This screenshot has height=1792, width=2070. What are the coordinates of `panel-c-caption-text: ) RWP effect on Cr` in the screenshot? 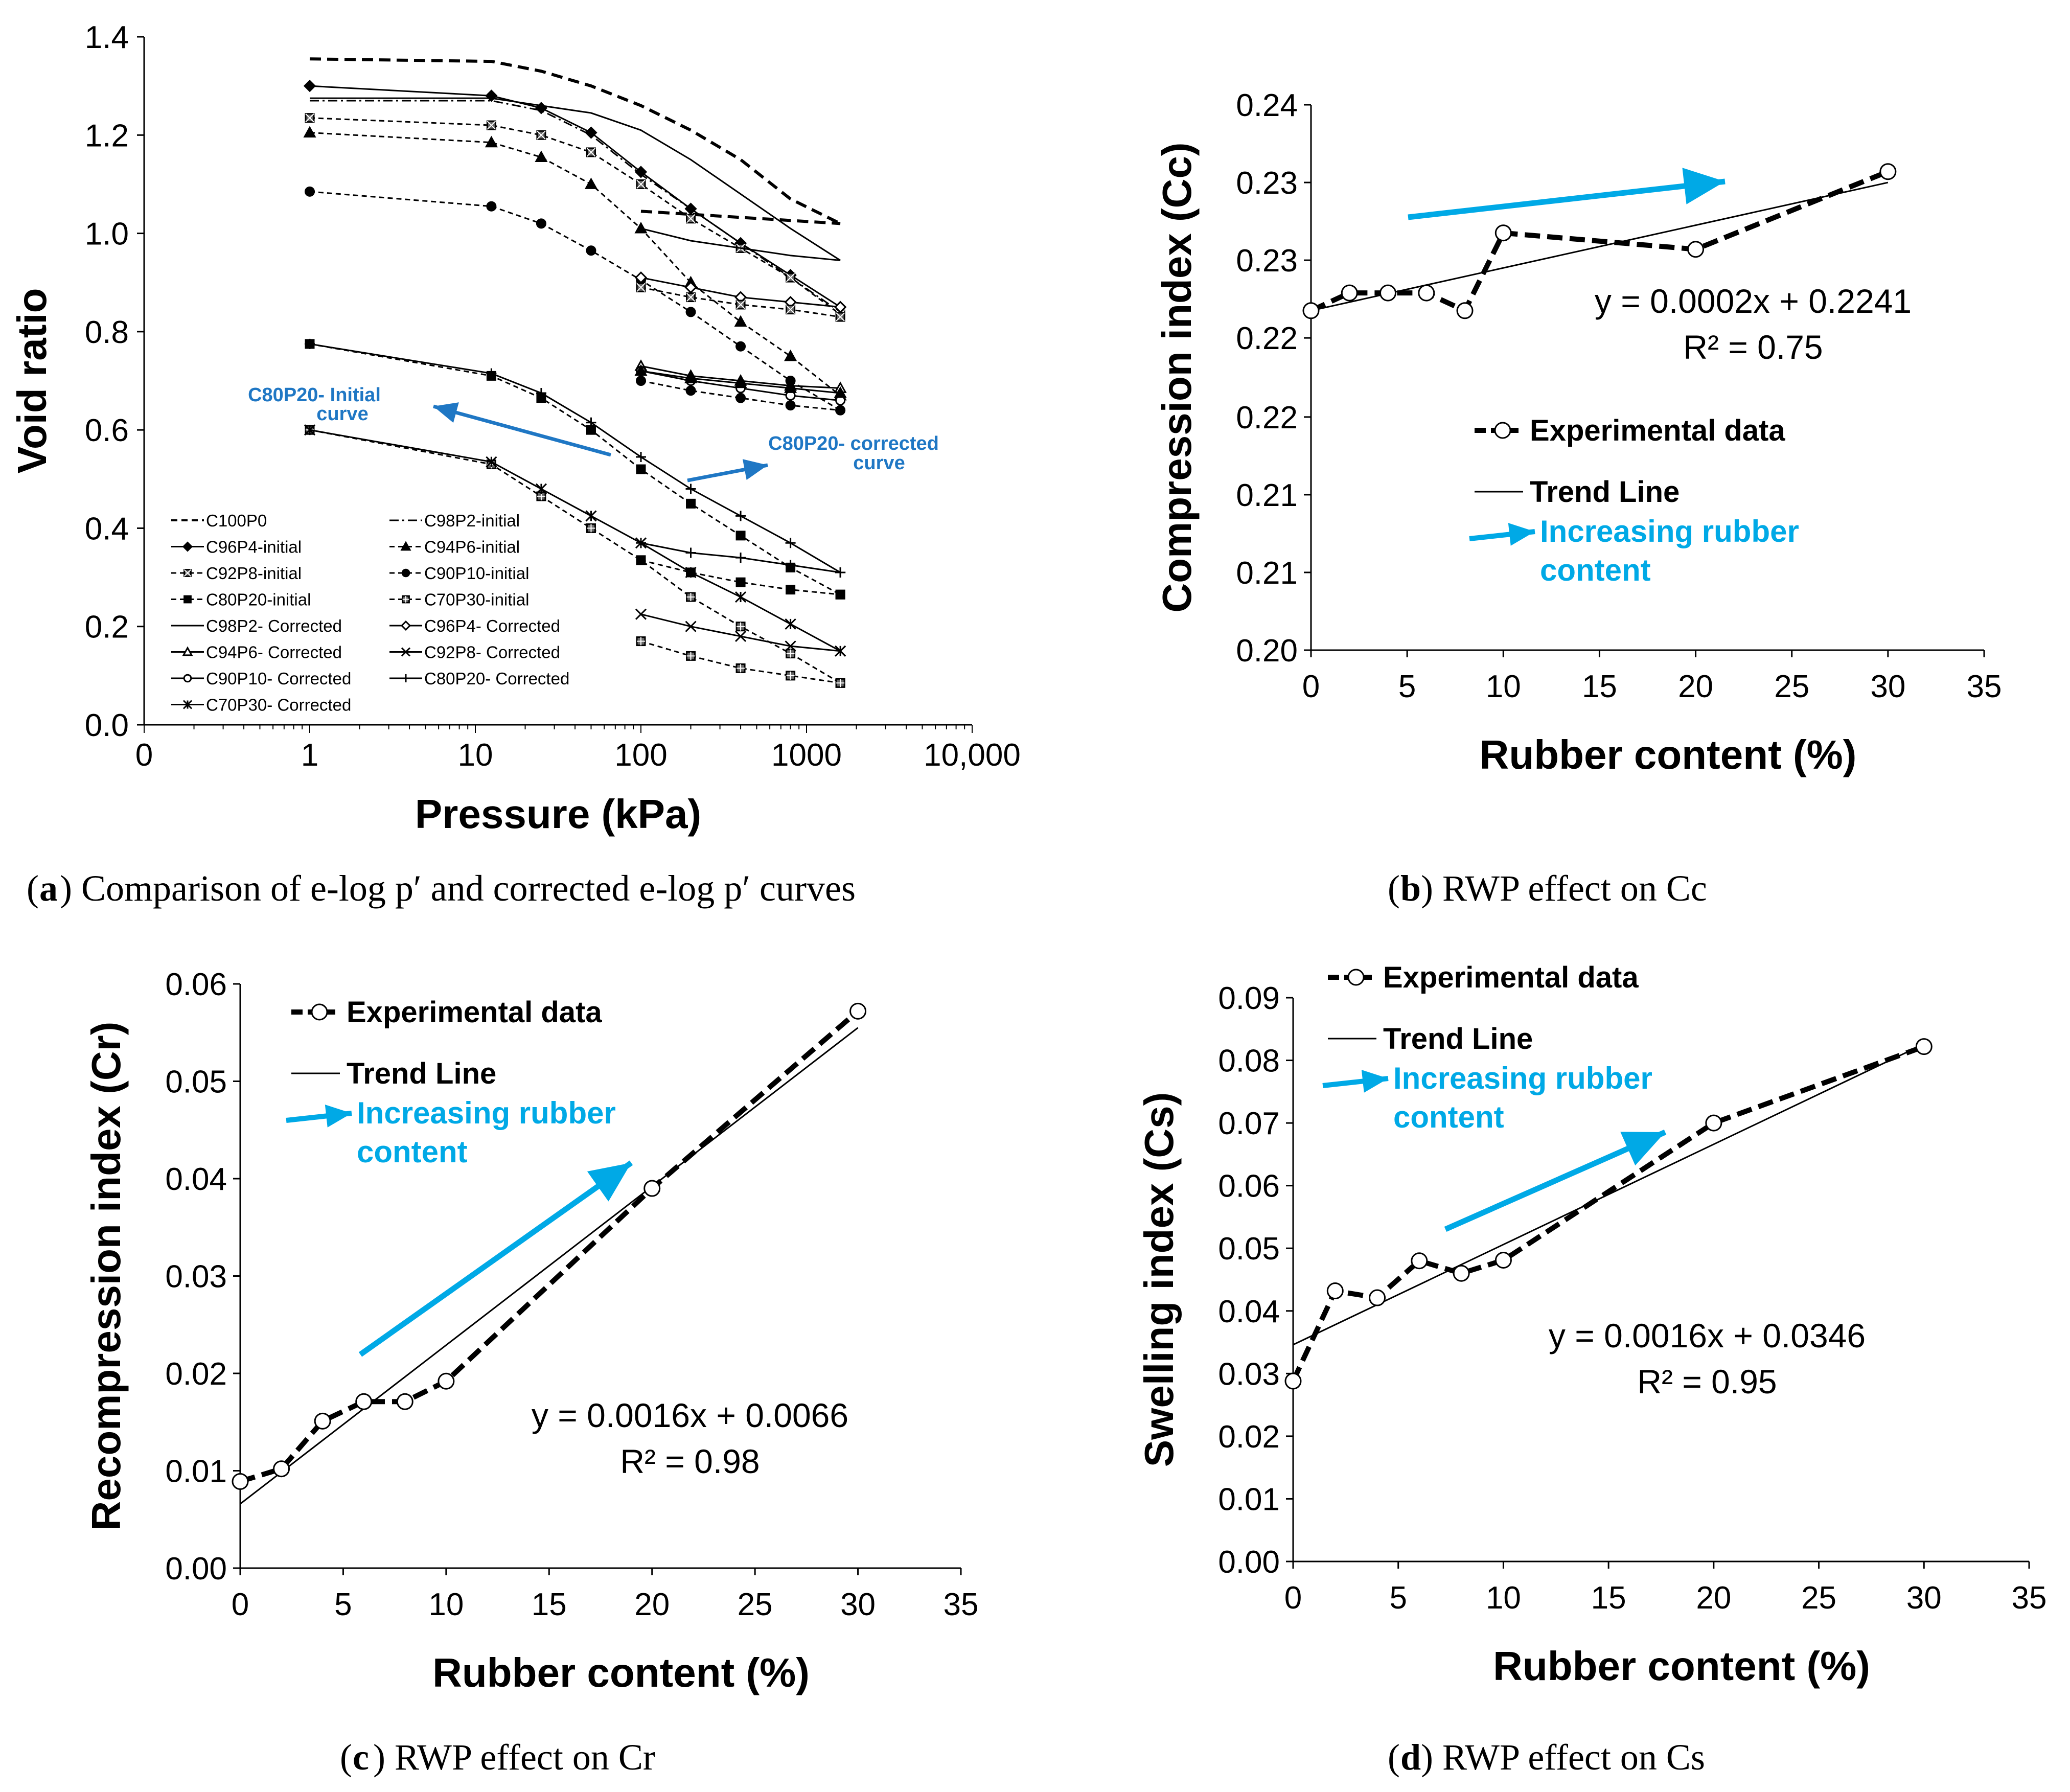 It's located at (514, 1757).